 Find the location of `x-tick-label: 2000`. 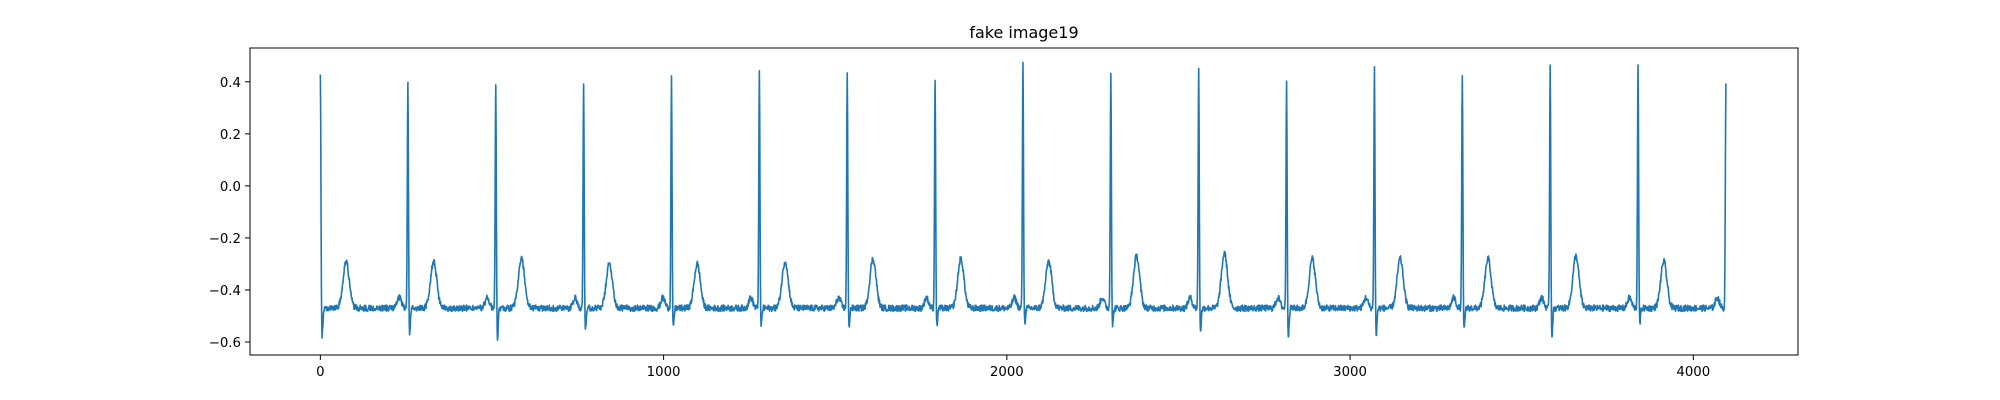

x-tick-label: 2000 is located at coordinates (1007, 372).